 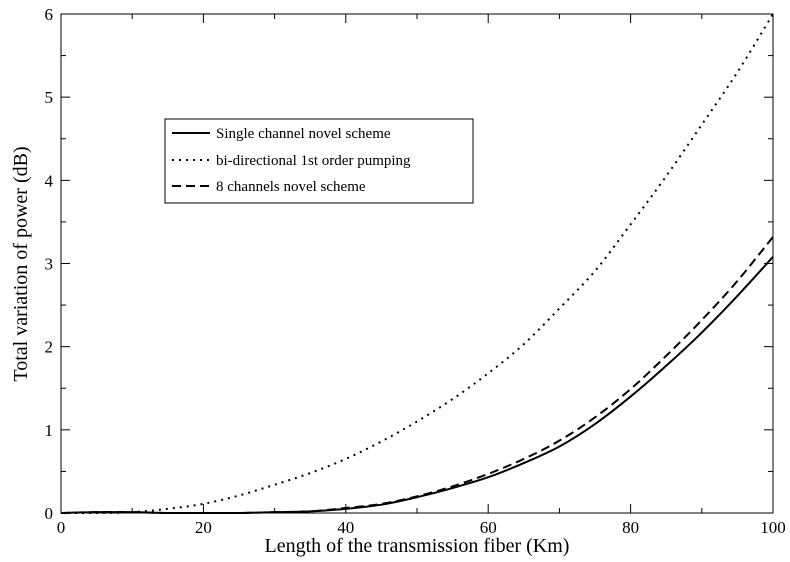 What do you see at coordinates (488, 527) in the screenshot?
I see `x-tick-label: 60` at bounding box center [488, 527].